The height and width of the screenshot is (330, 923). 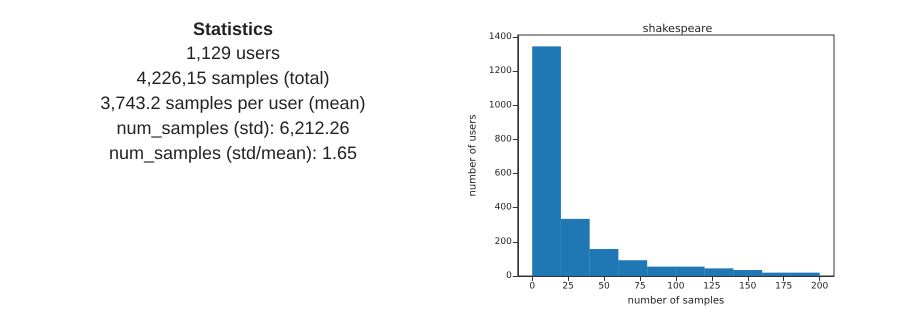 I want to click on y-tick-label: 400, so click(x=503, y=207).